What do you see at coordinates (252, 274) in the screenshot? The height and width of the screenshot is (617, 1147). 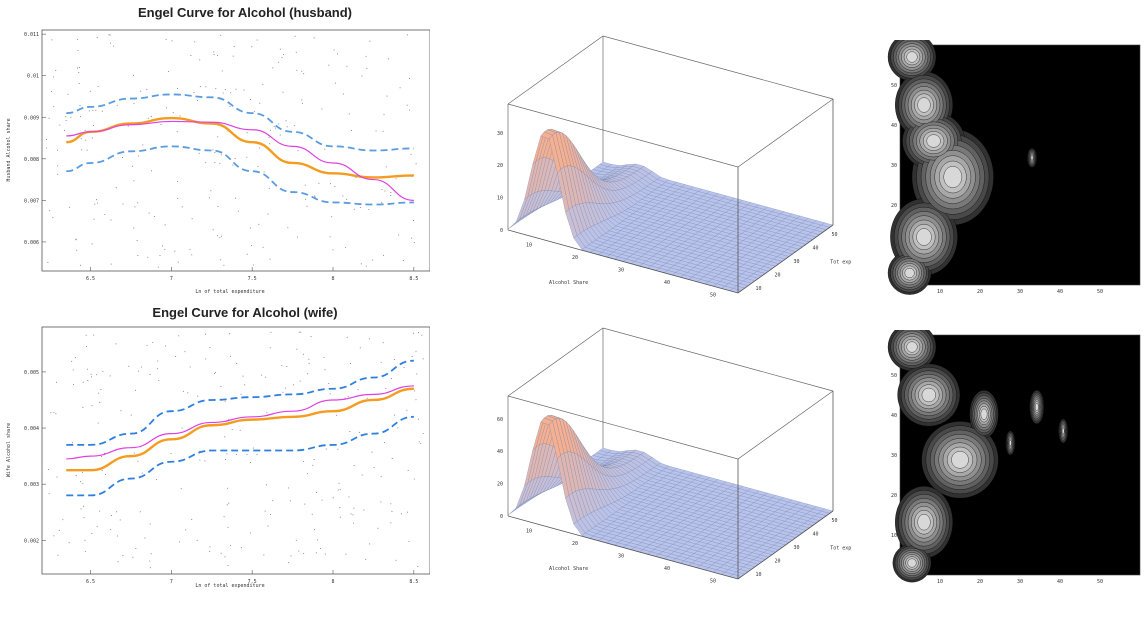 I see `x-ticks: 6.5 7 7.5 8 8.5` at bounding box center [252, 274].